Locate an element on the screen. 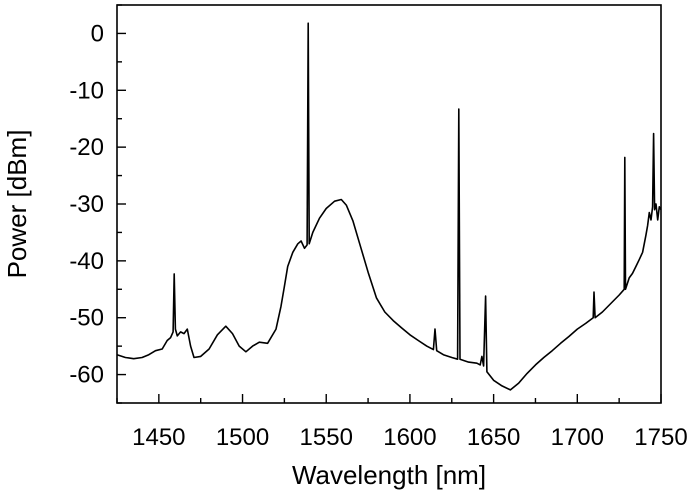 The width and height of the screenshot is (700, 496). y-axis-title: Power [dBm] is located at coordinates (17, 204).